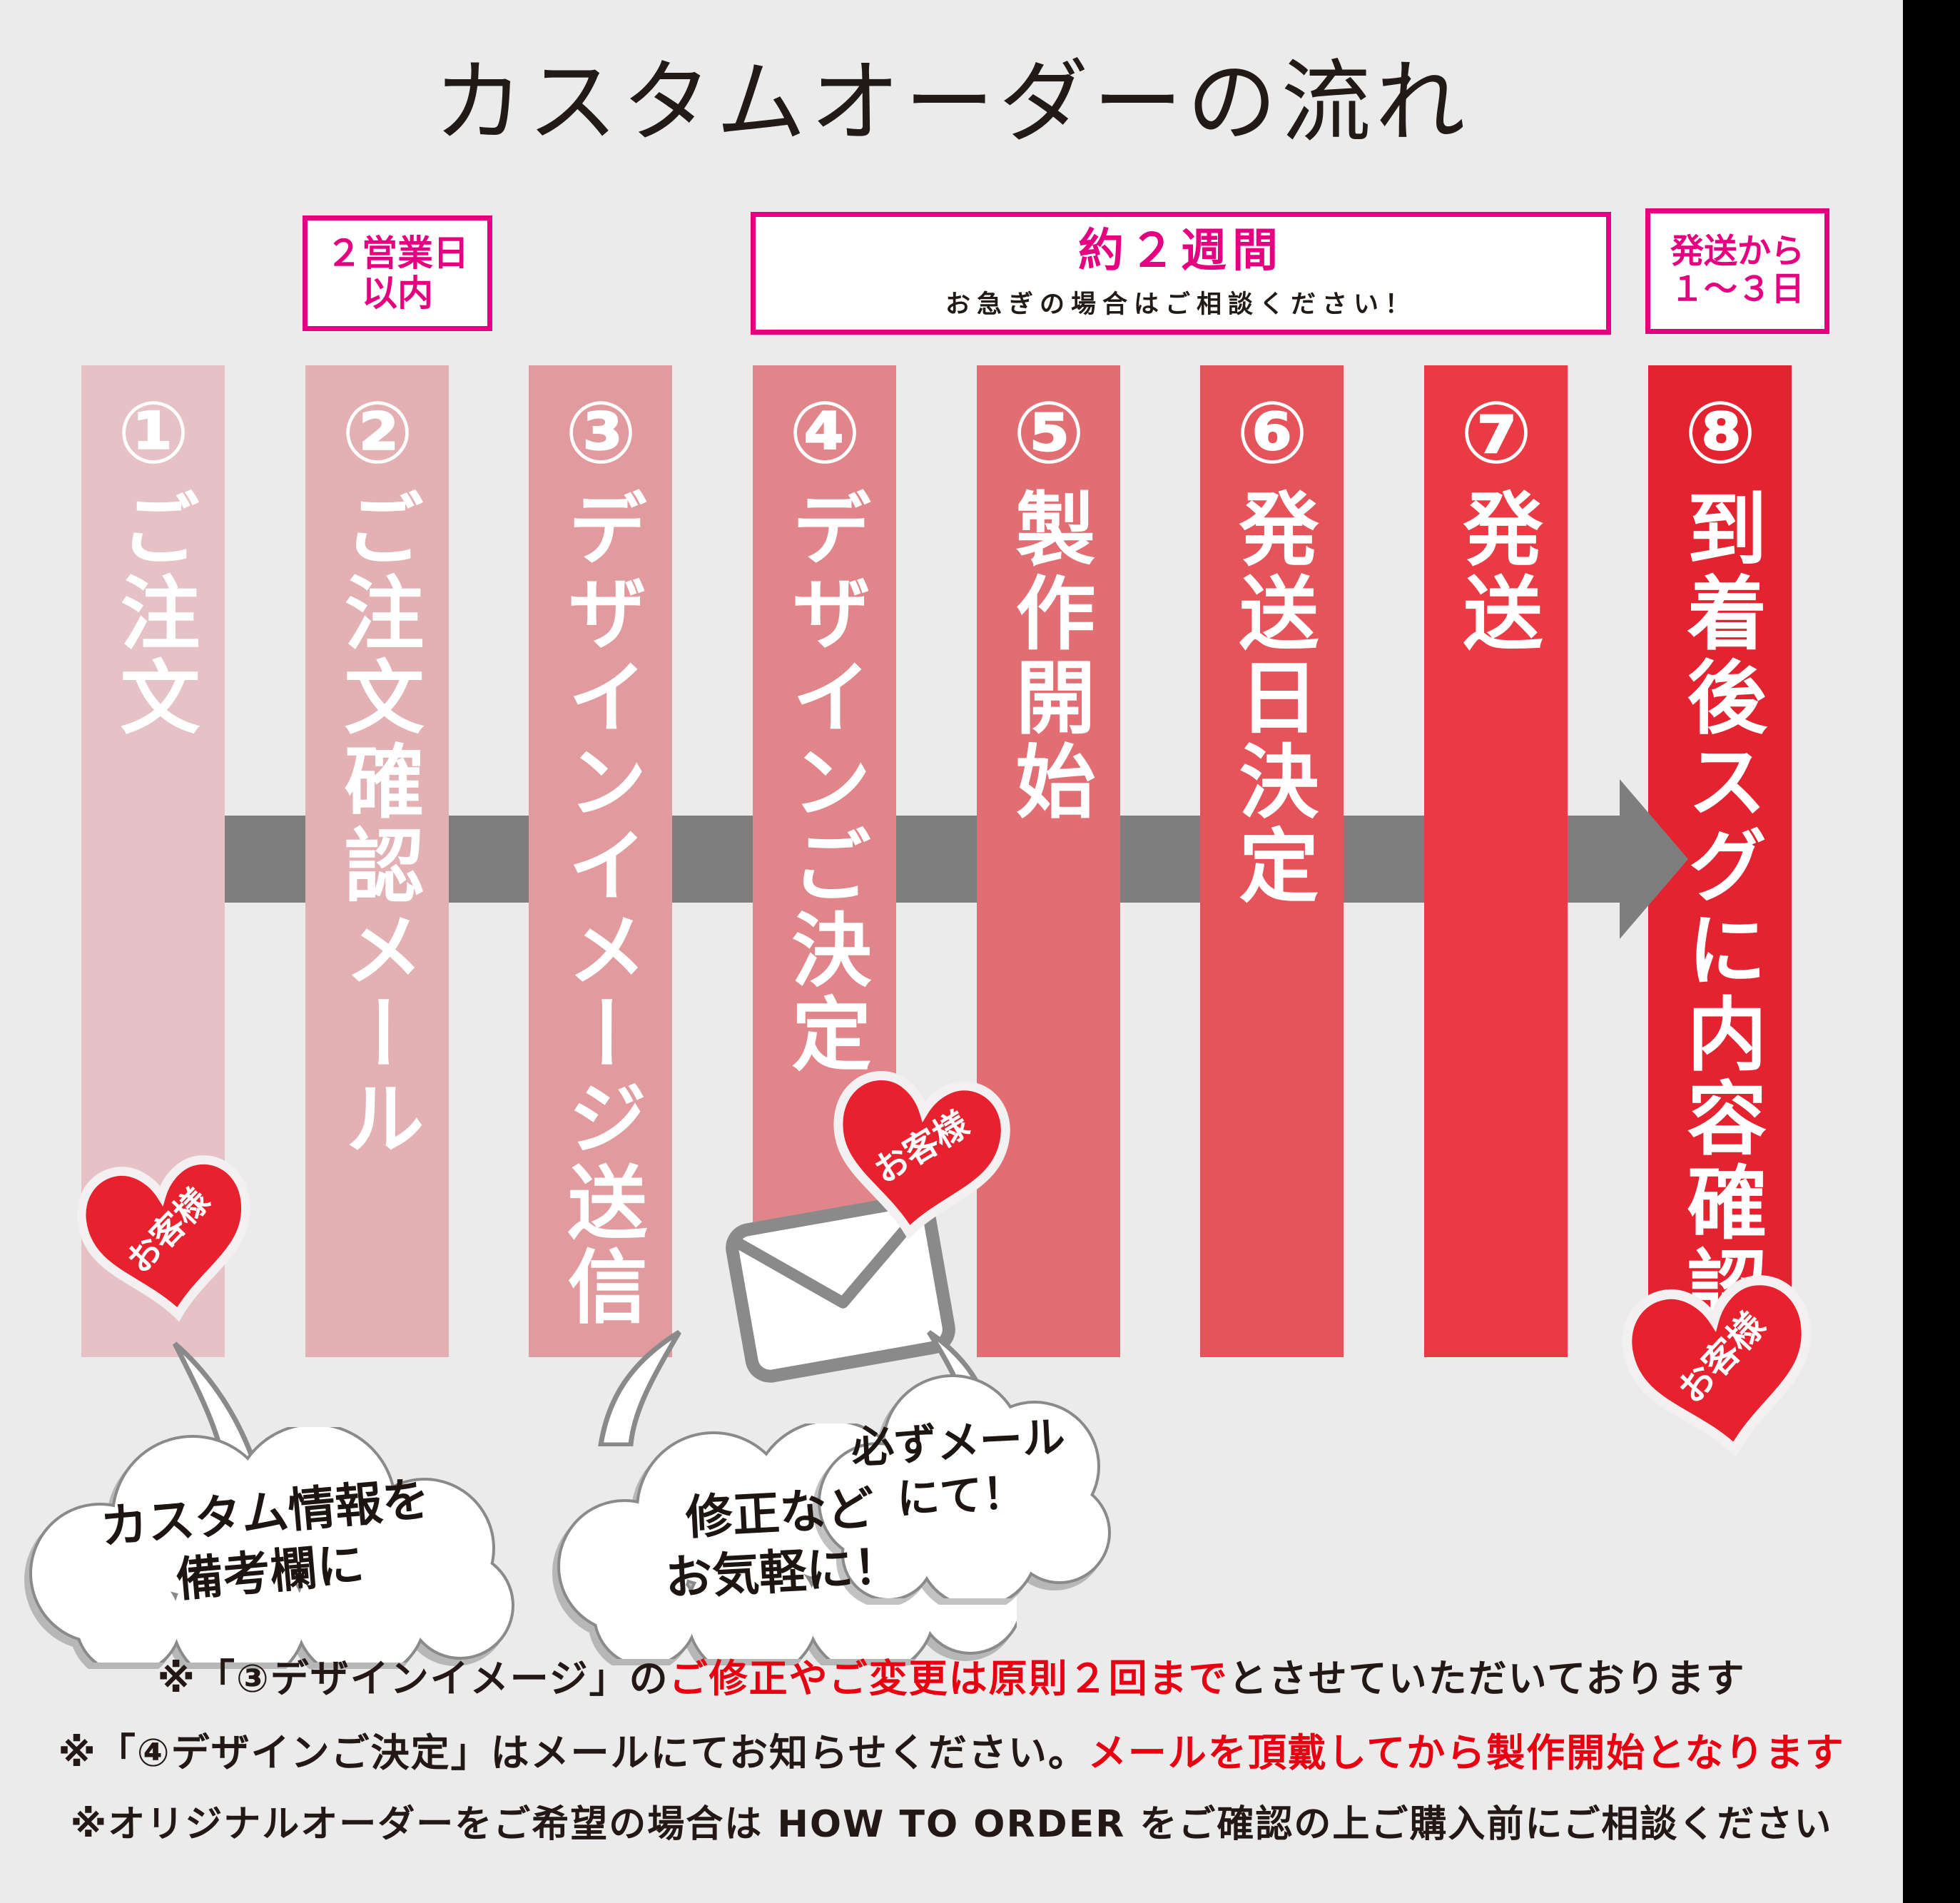 The width and height of the screenshot is (1960, 1903). I want to click on step-bar-2: ②ご注文確認メール, so click(377, 861).